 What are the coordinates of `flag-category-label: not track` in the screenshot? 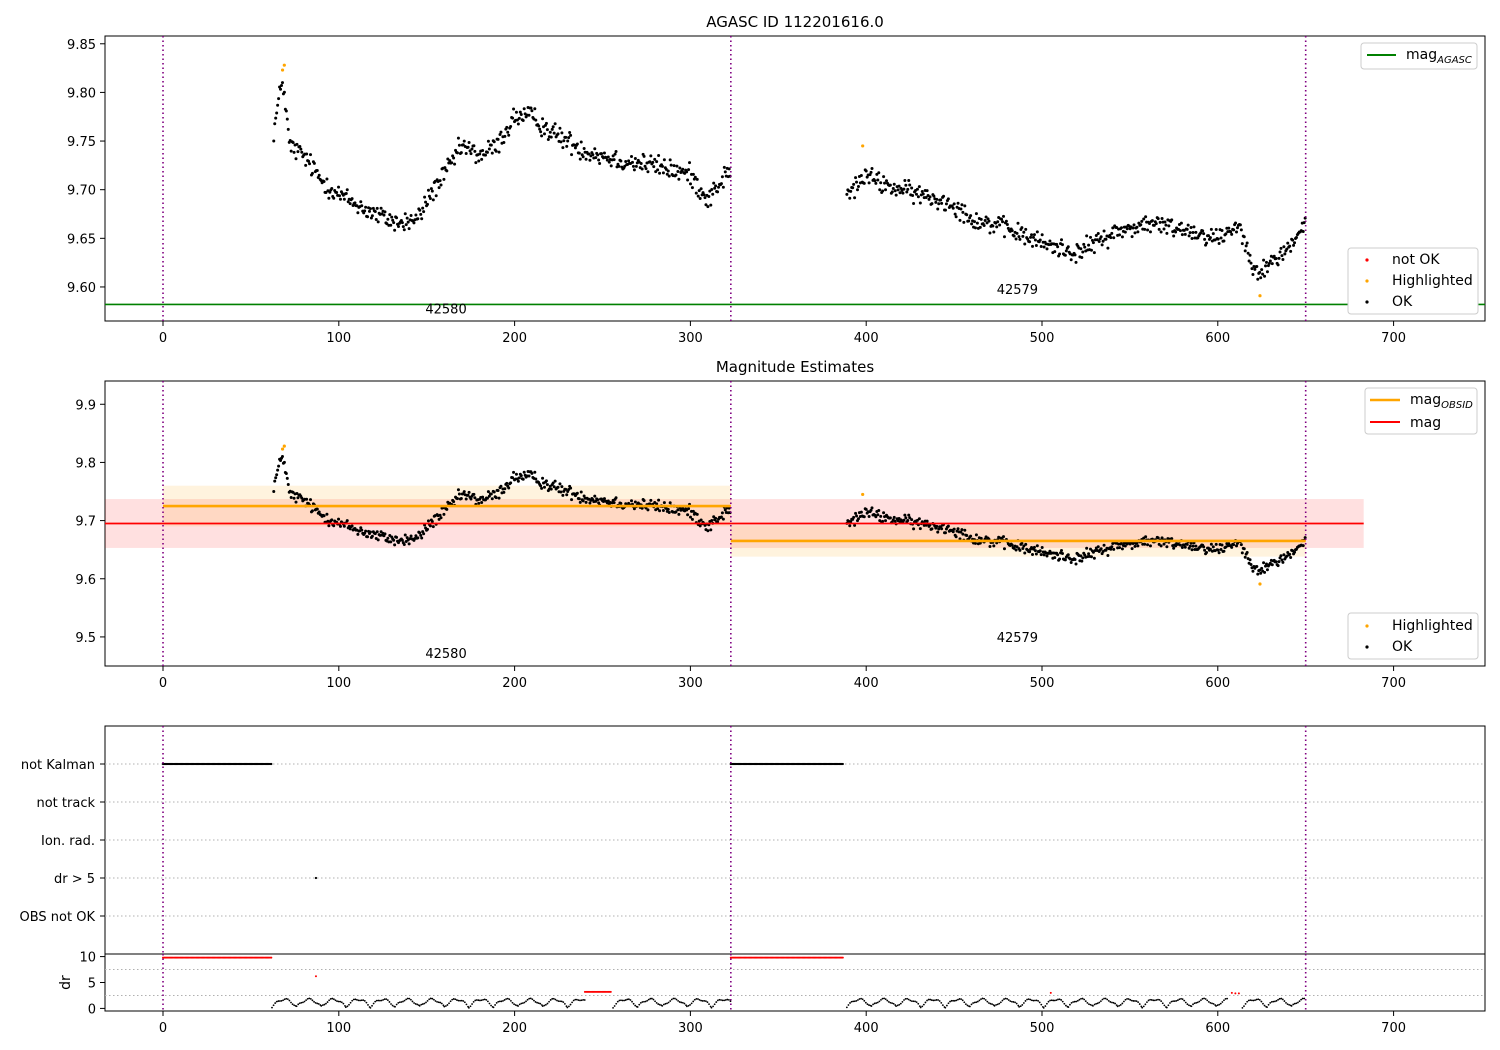 It's located at (65, 803).